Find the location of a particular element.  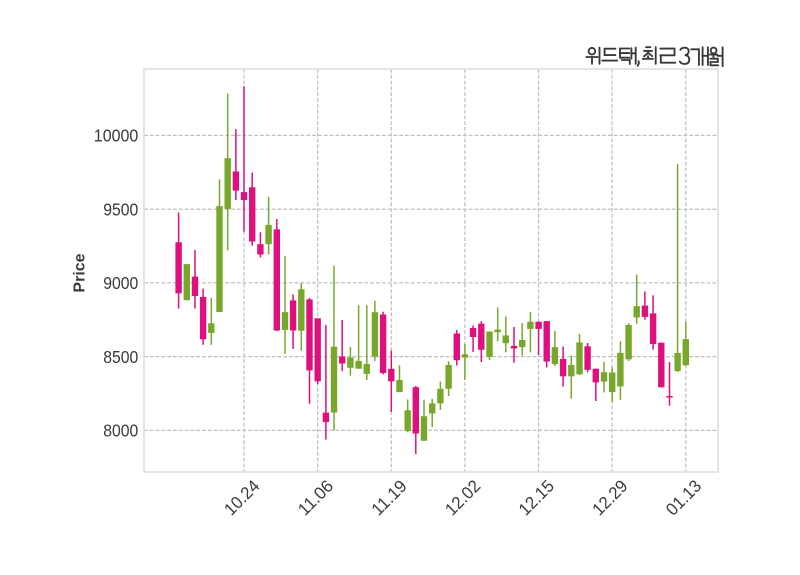

svg-text: 10000 is located at coordinates (116, 136).